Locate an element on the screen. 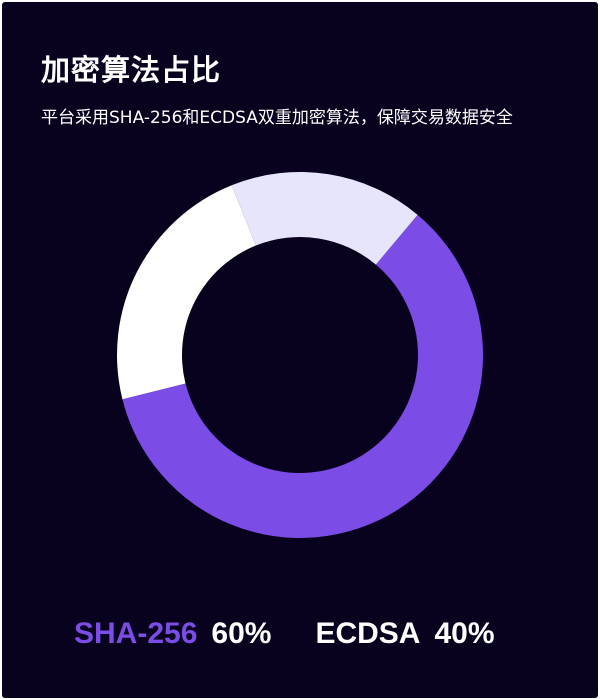 This screenshot has width=600, height=700. legend-value-sha256: 60% is located at coordinates (241, 633).